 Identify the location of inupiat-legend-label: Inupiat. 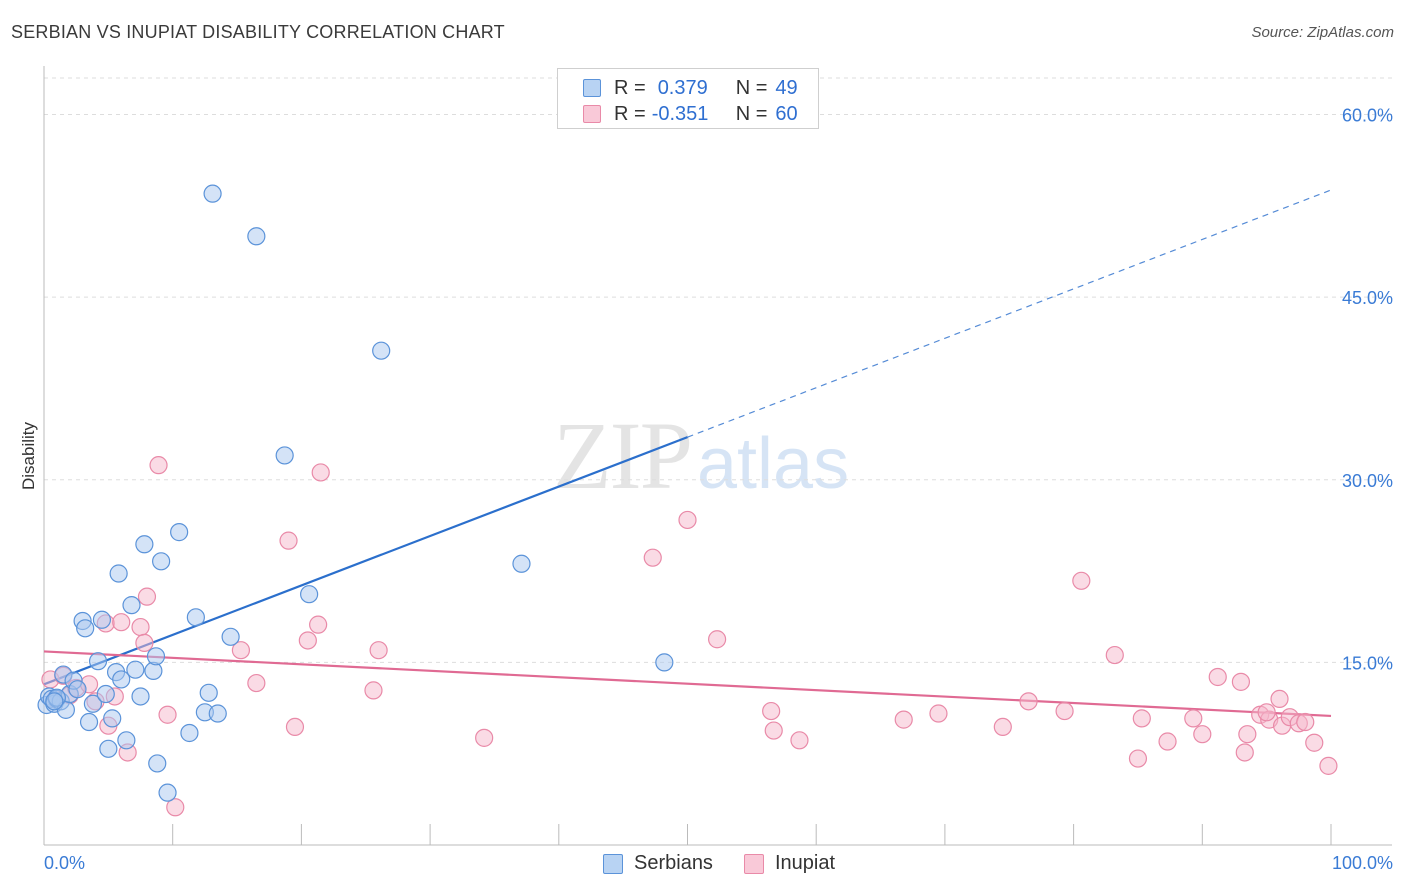
(805, 863).